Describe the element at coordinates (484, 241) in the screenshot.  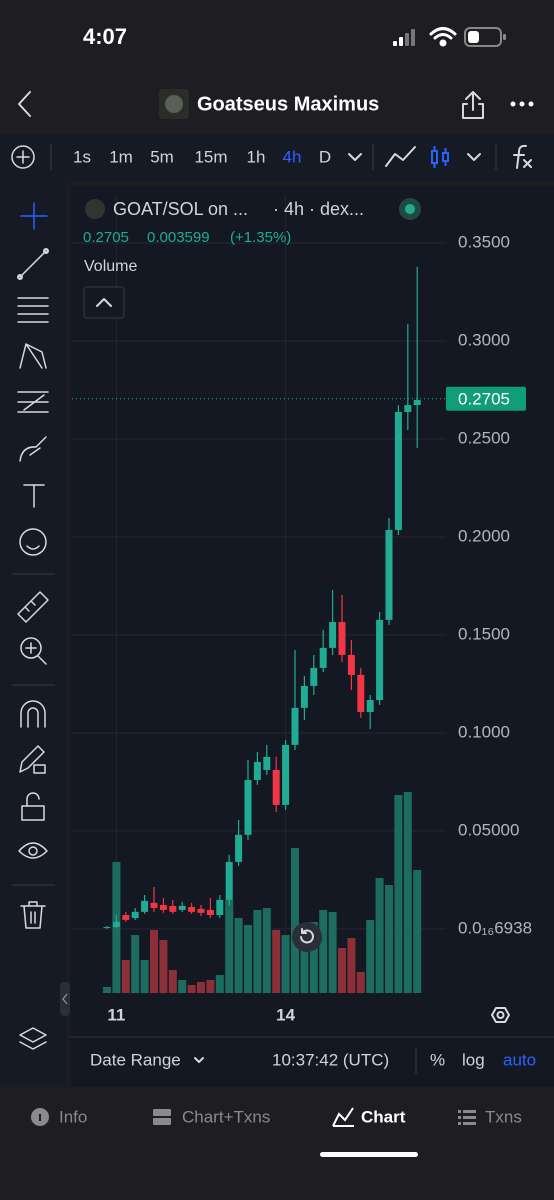
I see `y-tick-label: 0.3500` at that location.